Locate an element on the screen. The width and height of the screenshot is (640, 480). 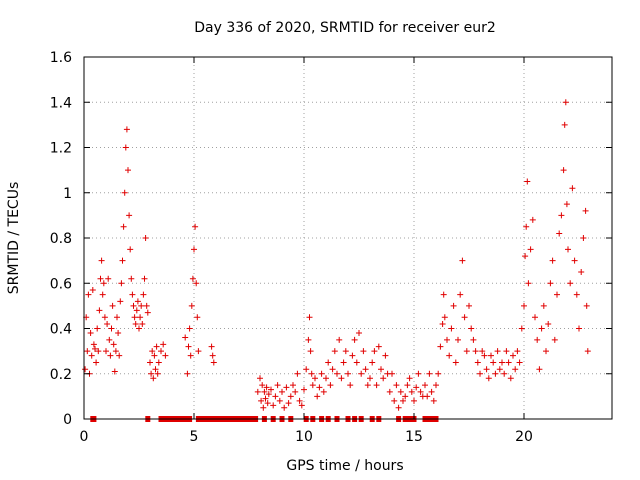
x-tick-label: 5 is located at coordinates (194, 437).